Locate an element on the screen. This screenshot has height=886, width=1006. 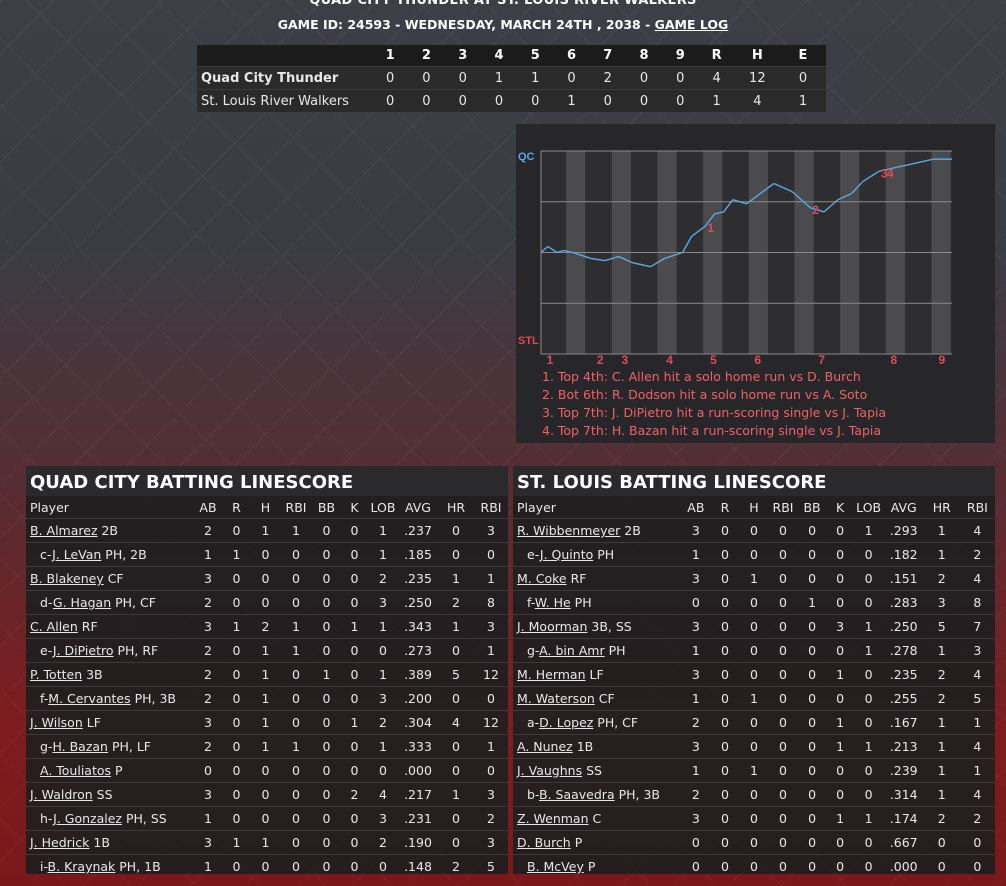
player-name-link: B. Almarez is located at coordinates (64, 530).